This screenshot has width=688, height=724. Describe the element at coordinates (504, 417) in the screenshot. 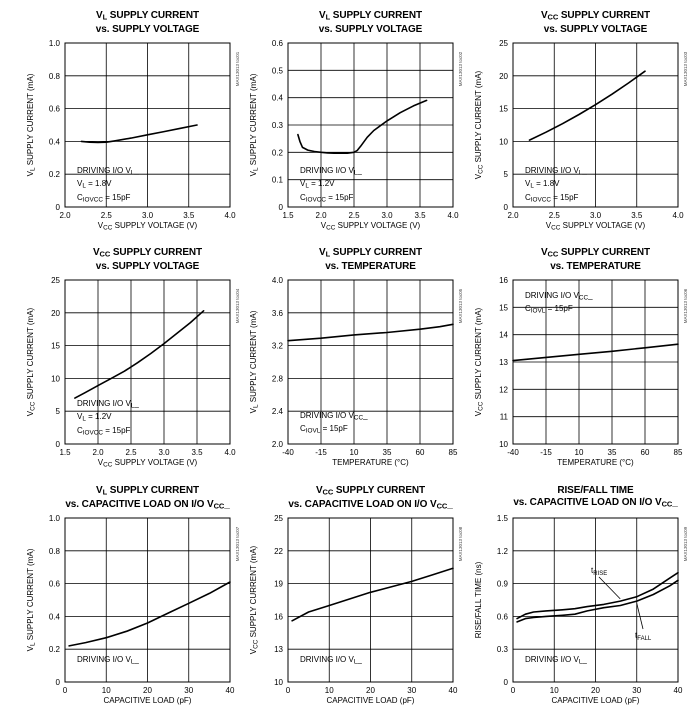

I see `y-tick-label: 11` at that location.